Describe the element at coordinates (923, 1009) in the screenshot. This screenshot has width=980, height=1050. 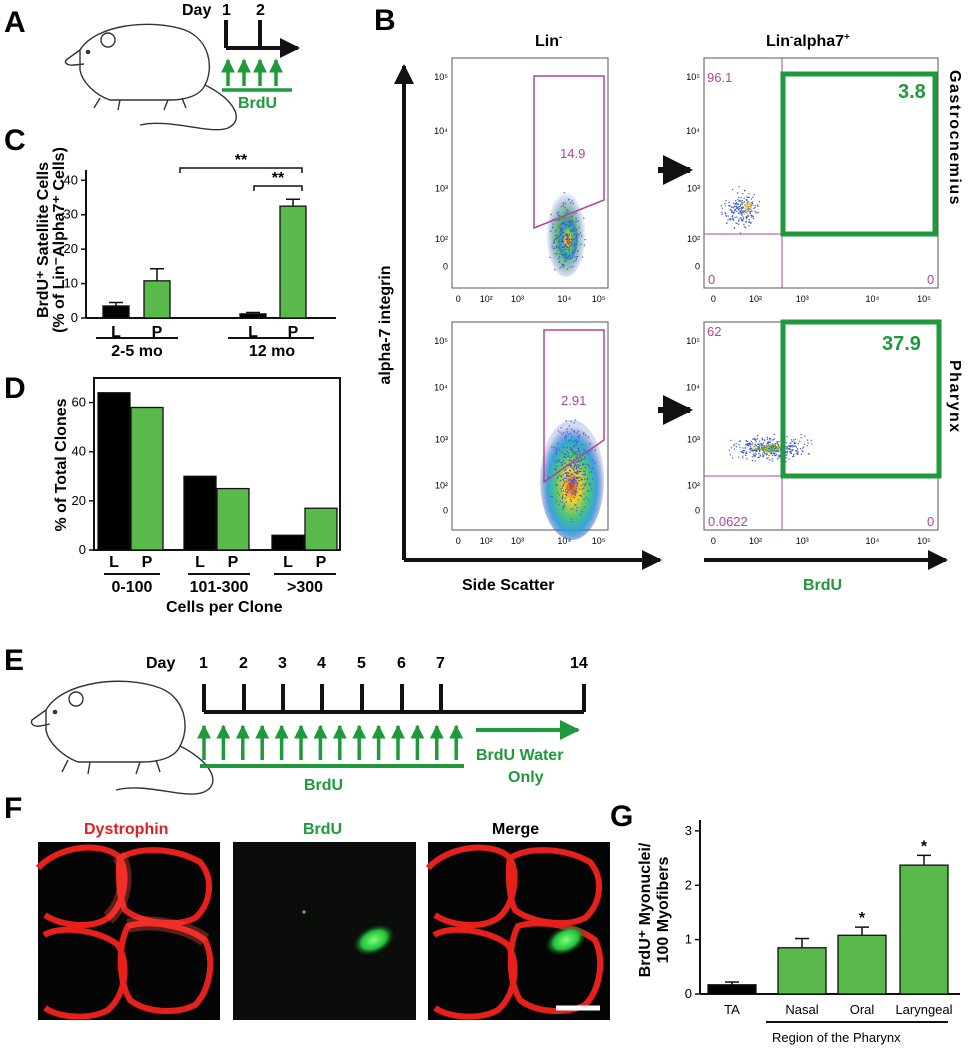
I see `x-category-label: Laryngeal` at that location.